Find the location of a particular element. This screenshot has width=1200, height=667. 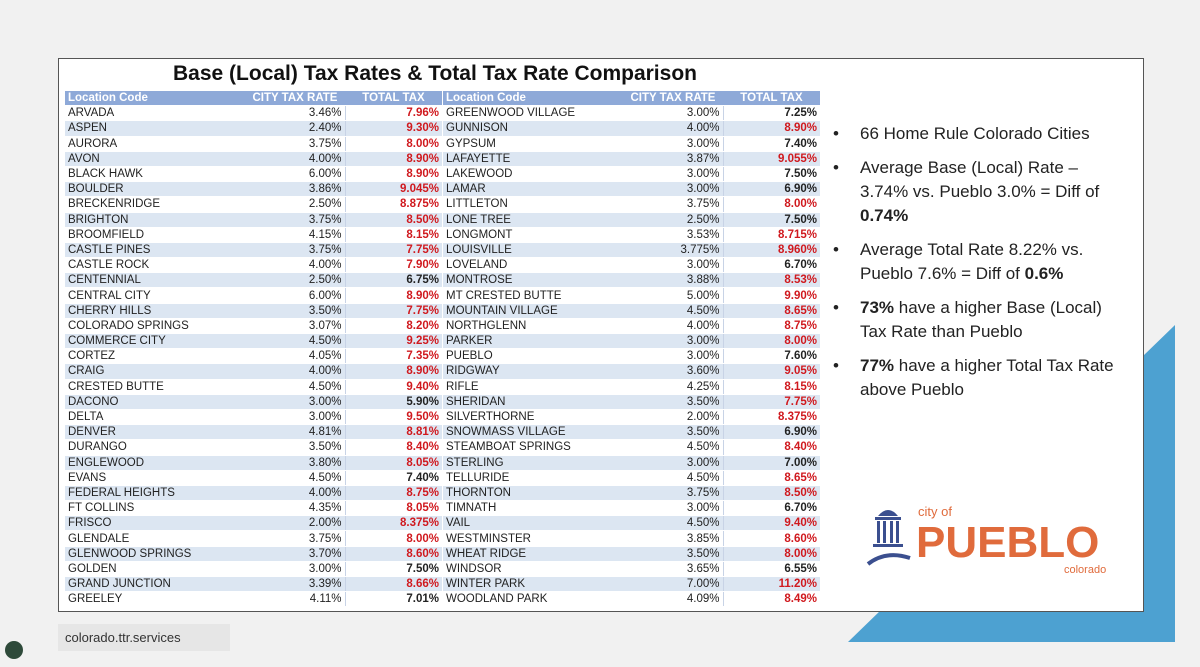

table-row: SILVERTHORNE 2.00% 8.375% is located at coordinates (631, 417).